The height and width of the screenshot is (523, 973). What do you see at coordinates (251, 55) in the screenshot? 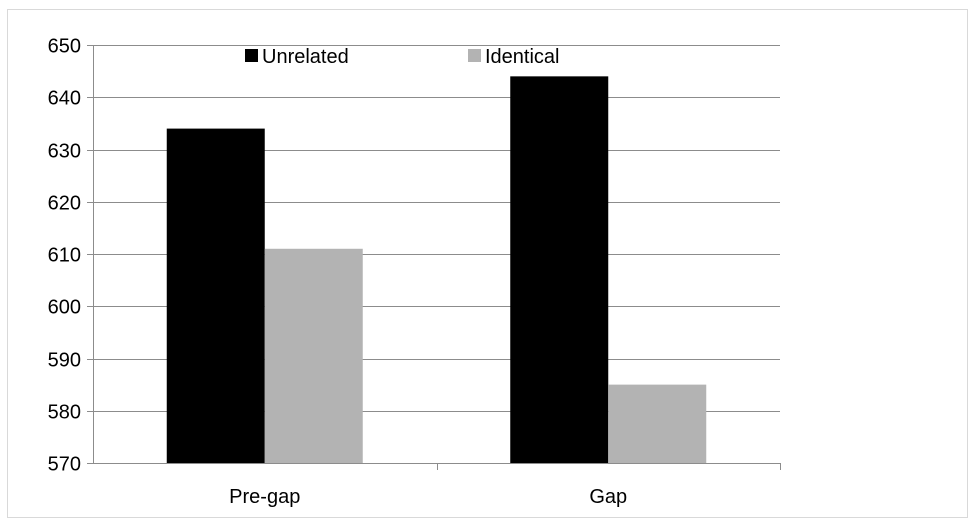
I see `legend-swatch-unrelated` at bounding box center [251, 55].